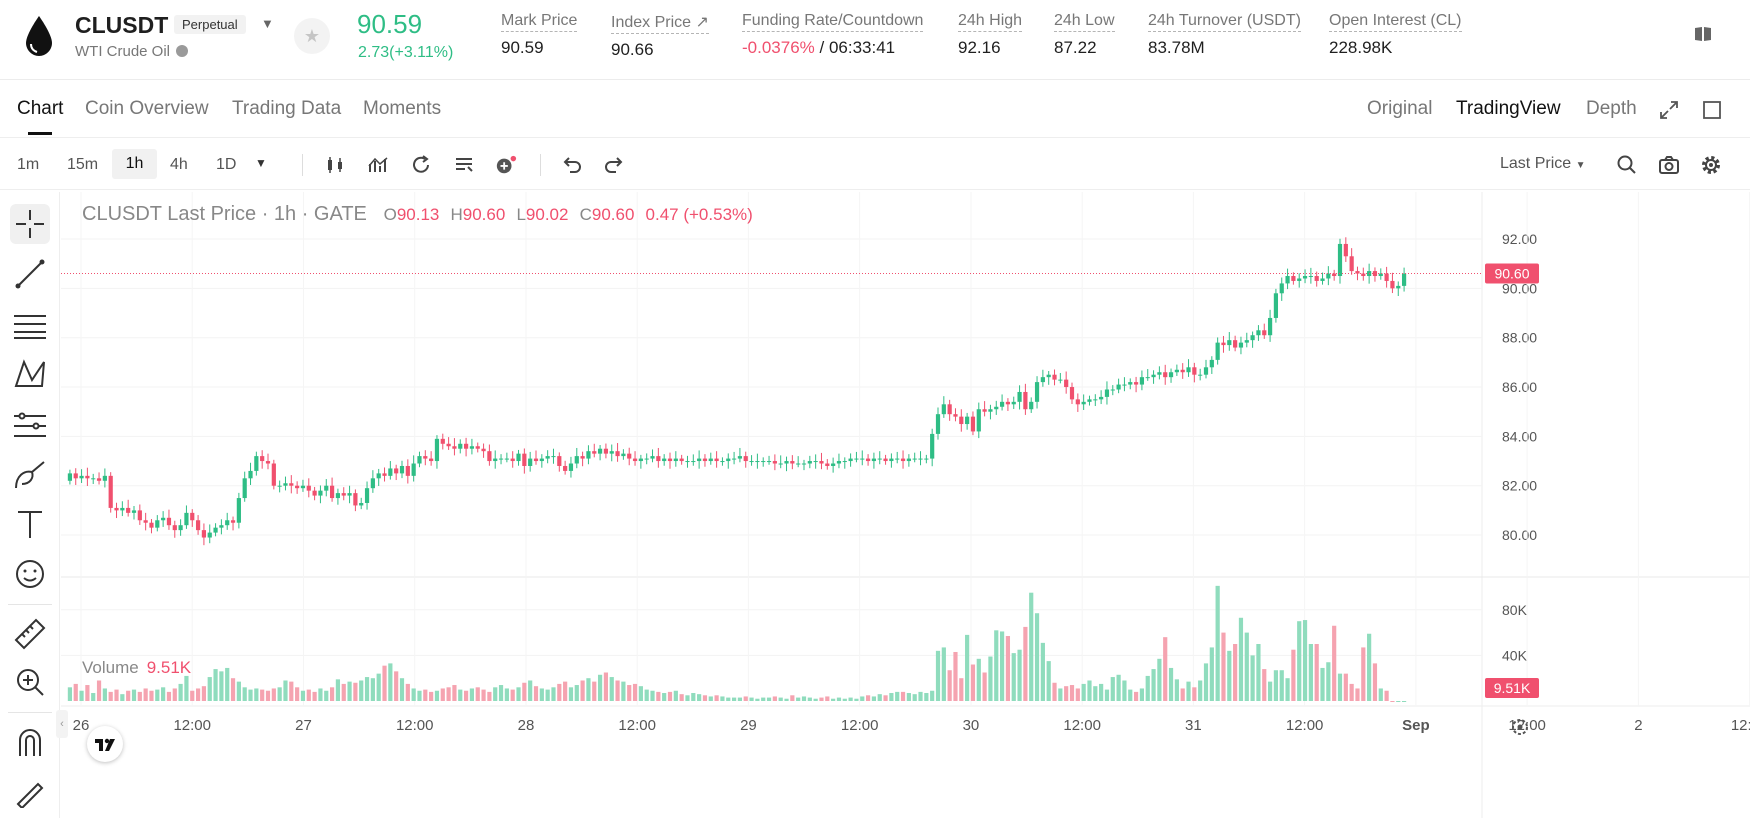  What do you see at coordinates (1712, 110) in the screenshot?
I see `window-icon` at bounding box center [1712, 110].